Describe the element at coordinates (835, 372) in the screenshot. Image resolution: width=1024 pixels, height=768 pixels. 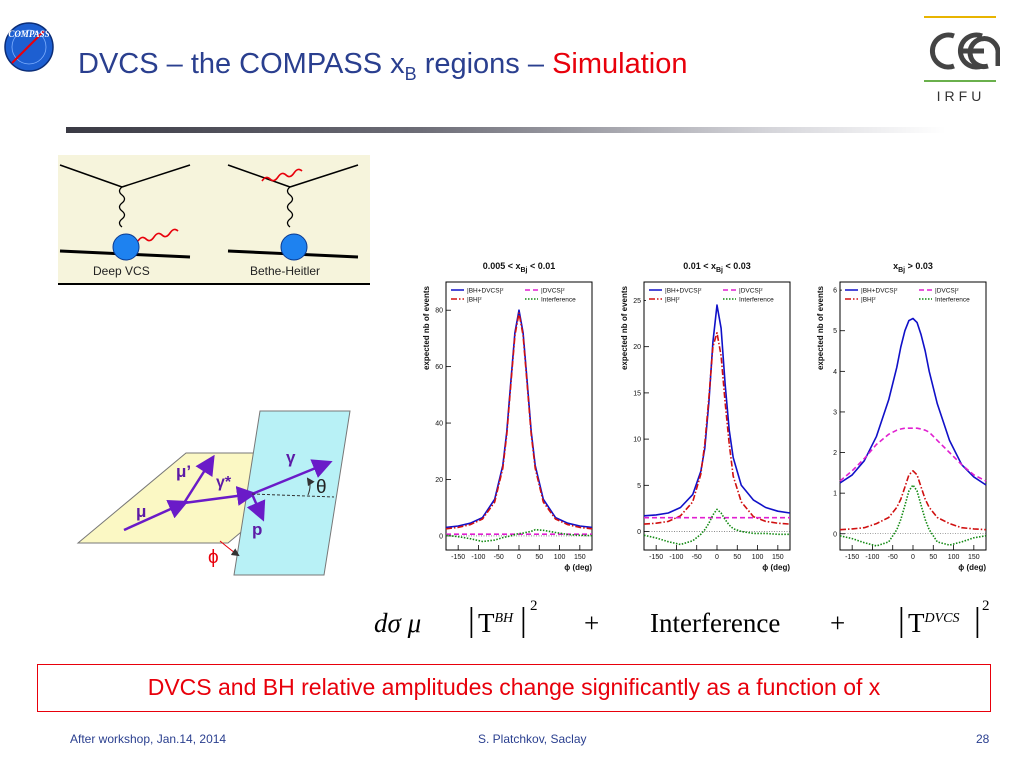
I see `y-tick-label: 4` at that location.